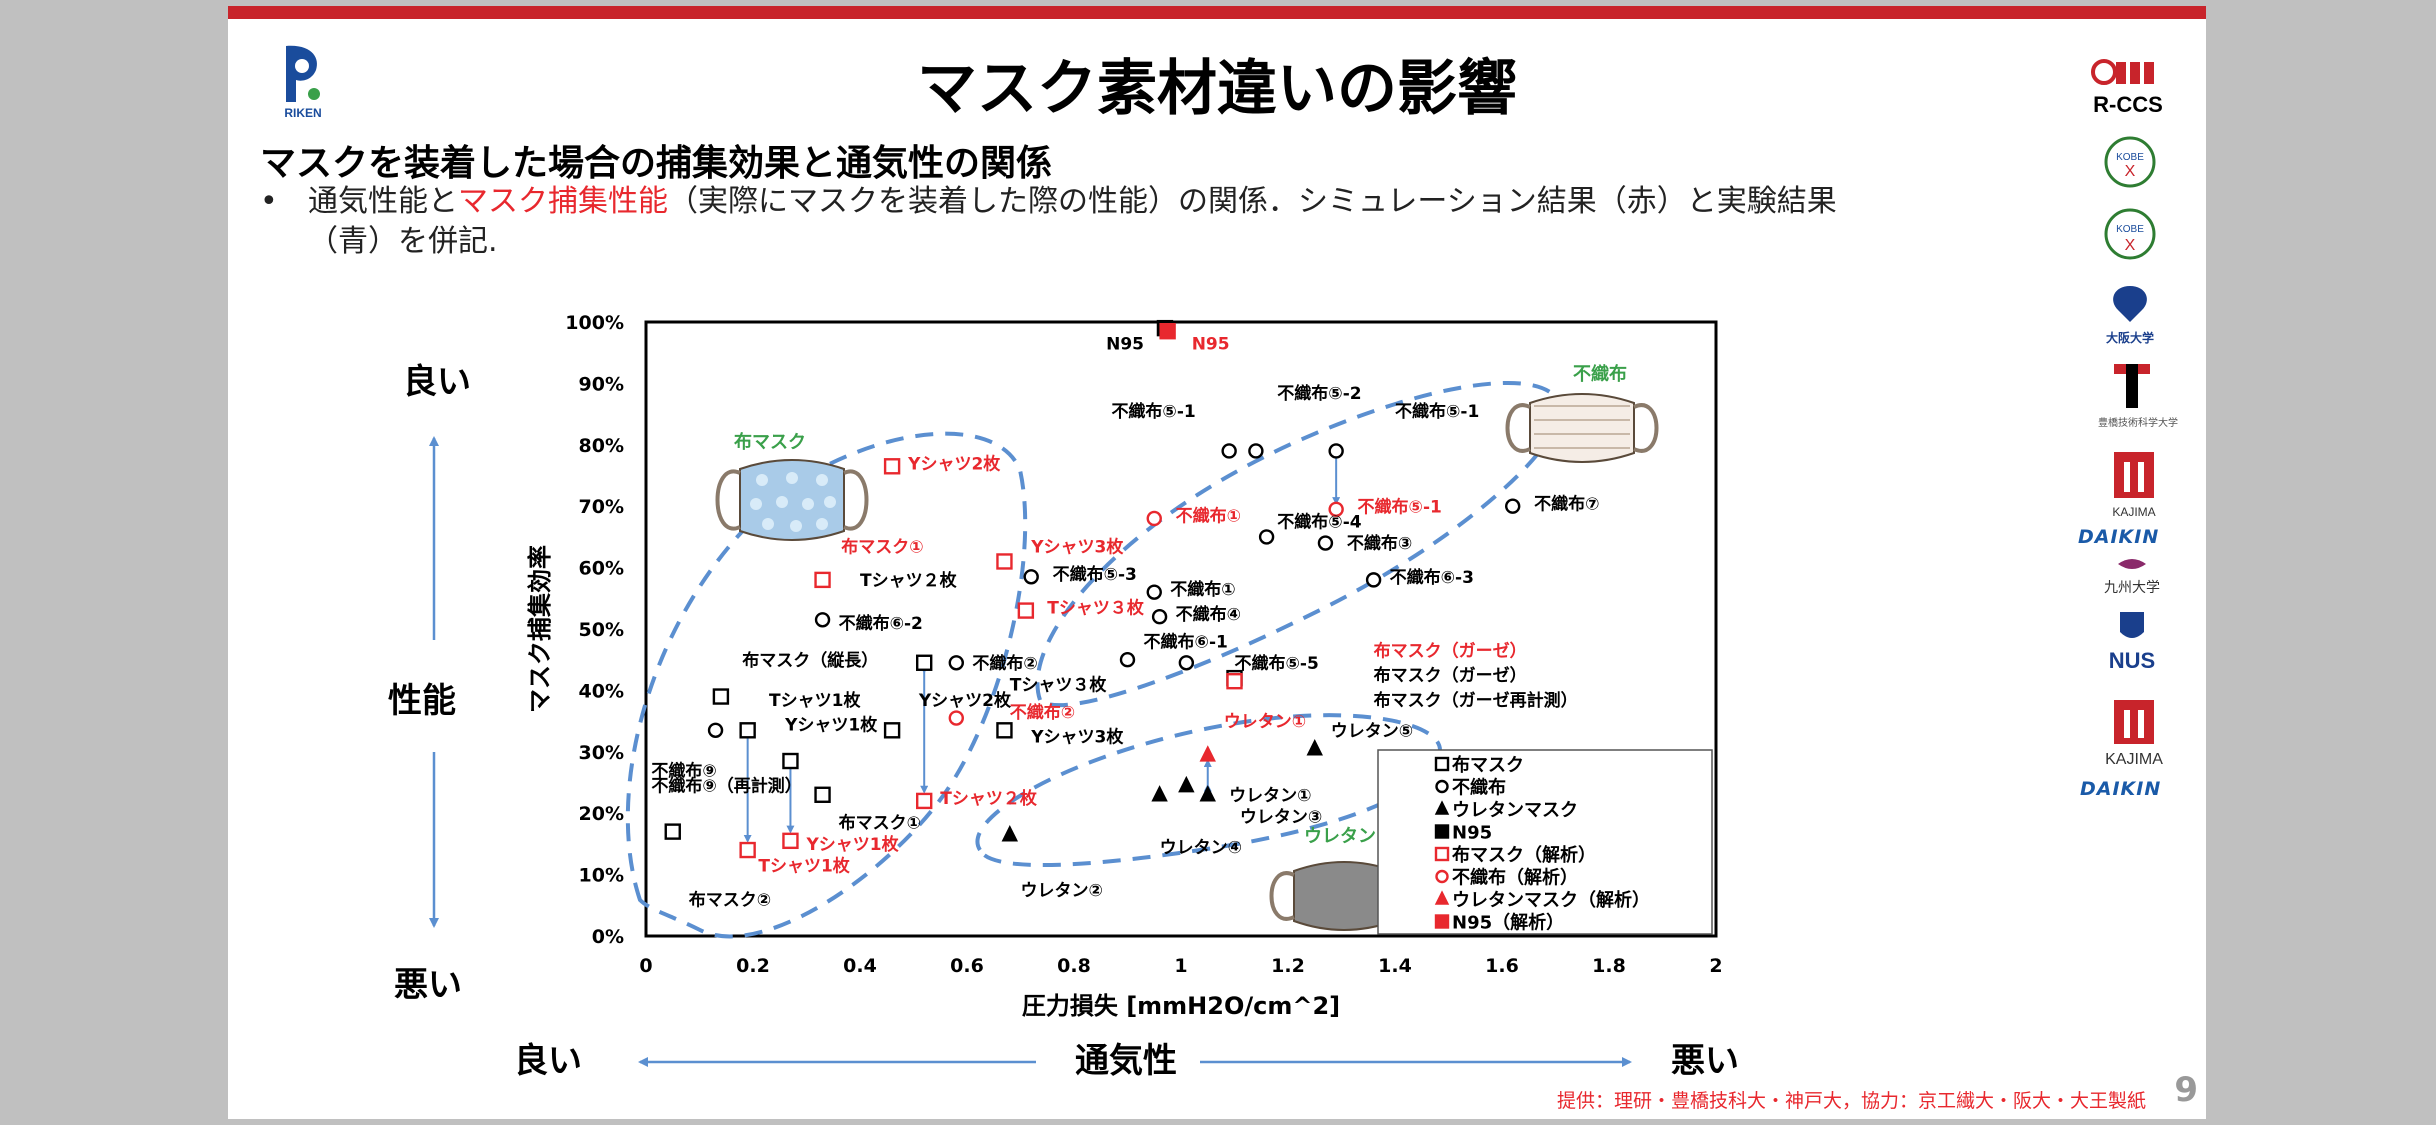 This screenshot has width=2436, height=1125. What do you see at coordinates (881, 623) in the screenshot?
I see `point-label: 不織布⑥-2` at bounding box center [881, 623].